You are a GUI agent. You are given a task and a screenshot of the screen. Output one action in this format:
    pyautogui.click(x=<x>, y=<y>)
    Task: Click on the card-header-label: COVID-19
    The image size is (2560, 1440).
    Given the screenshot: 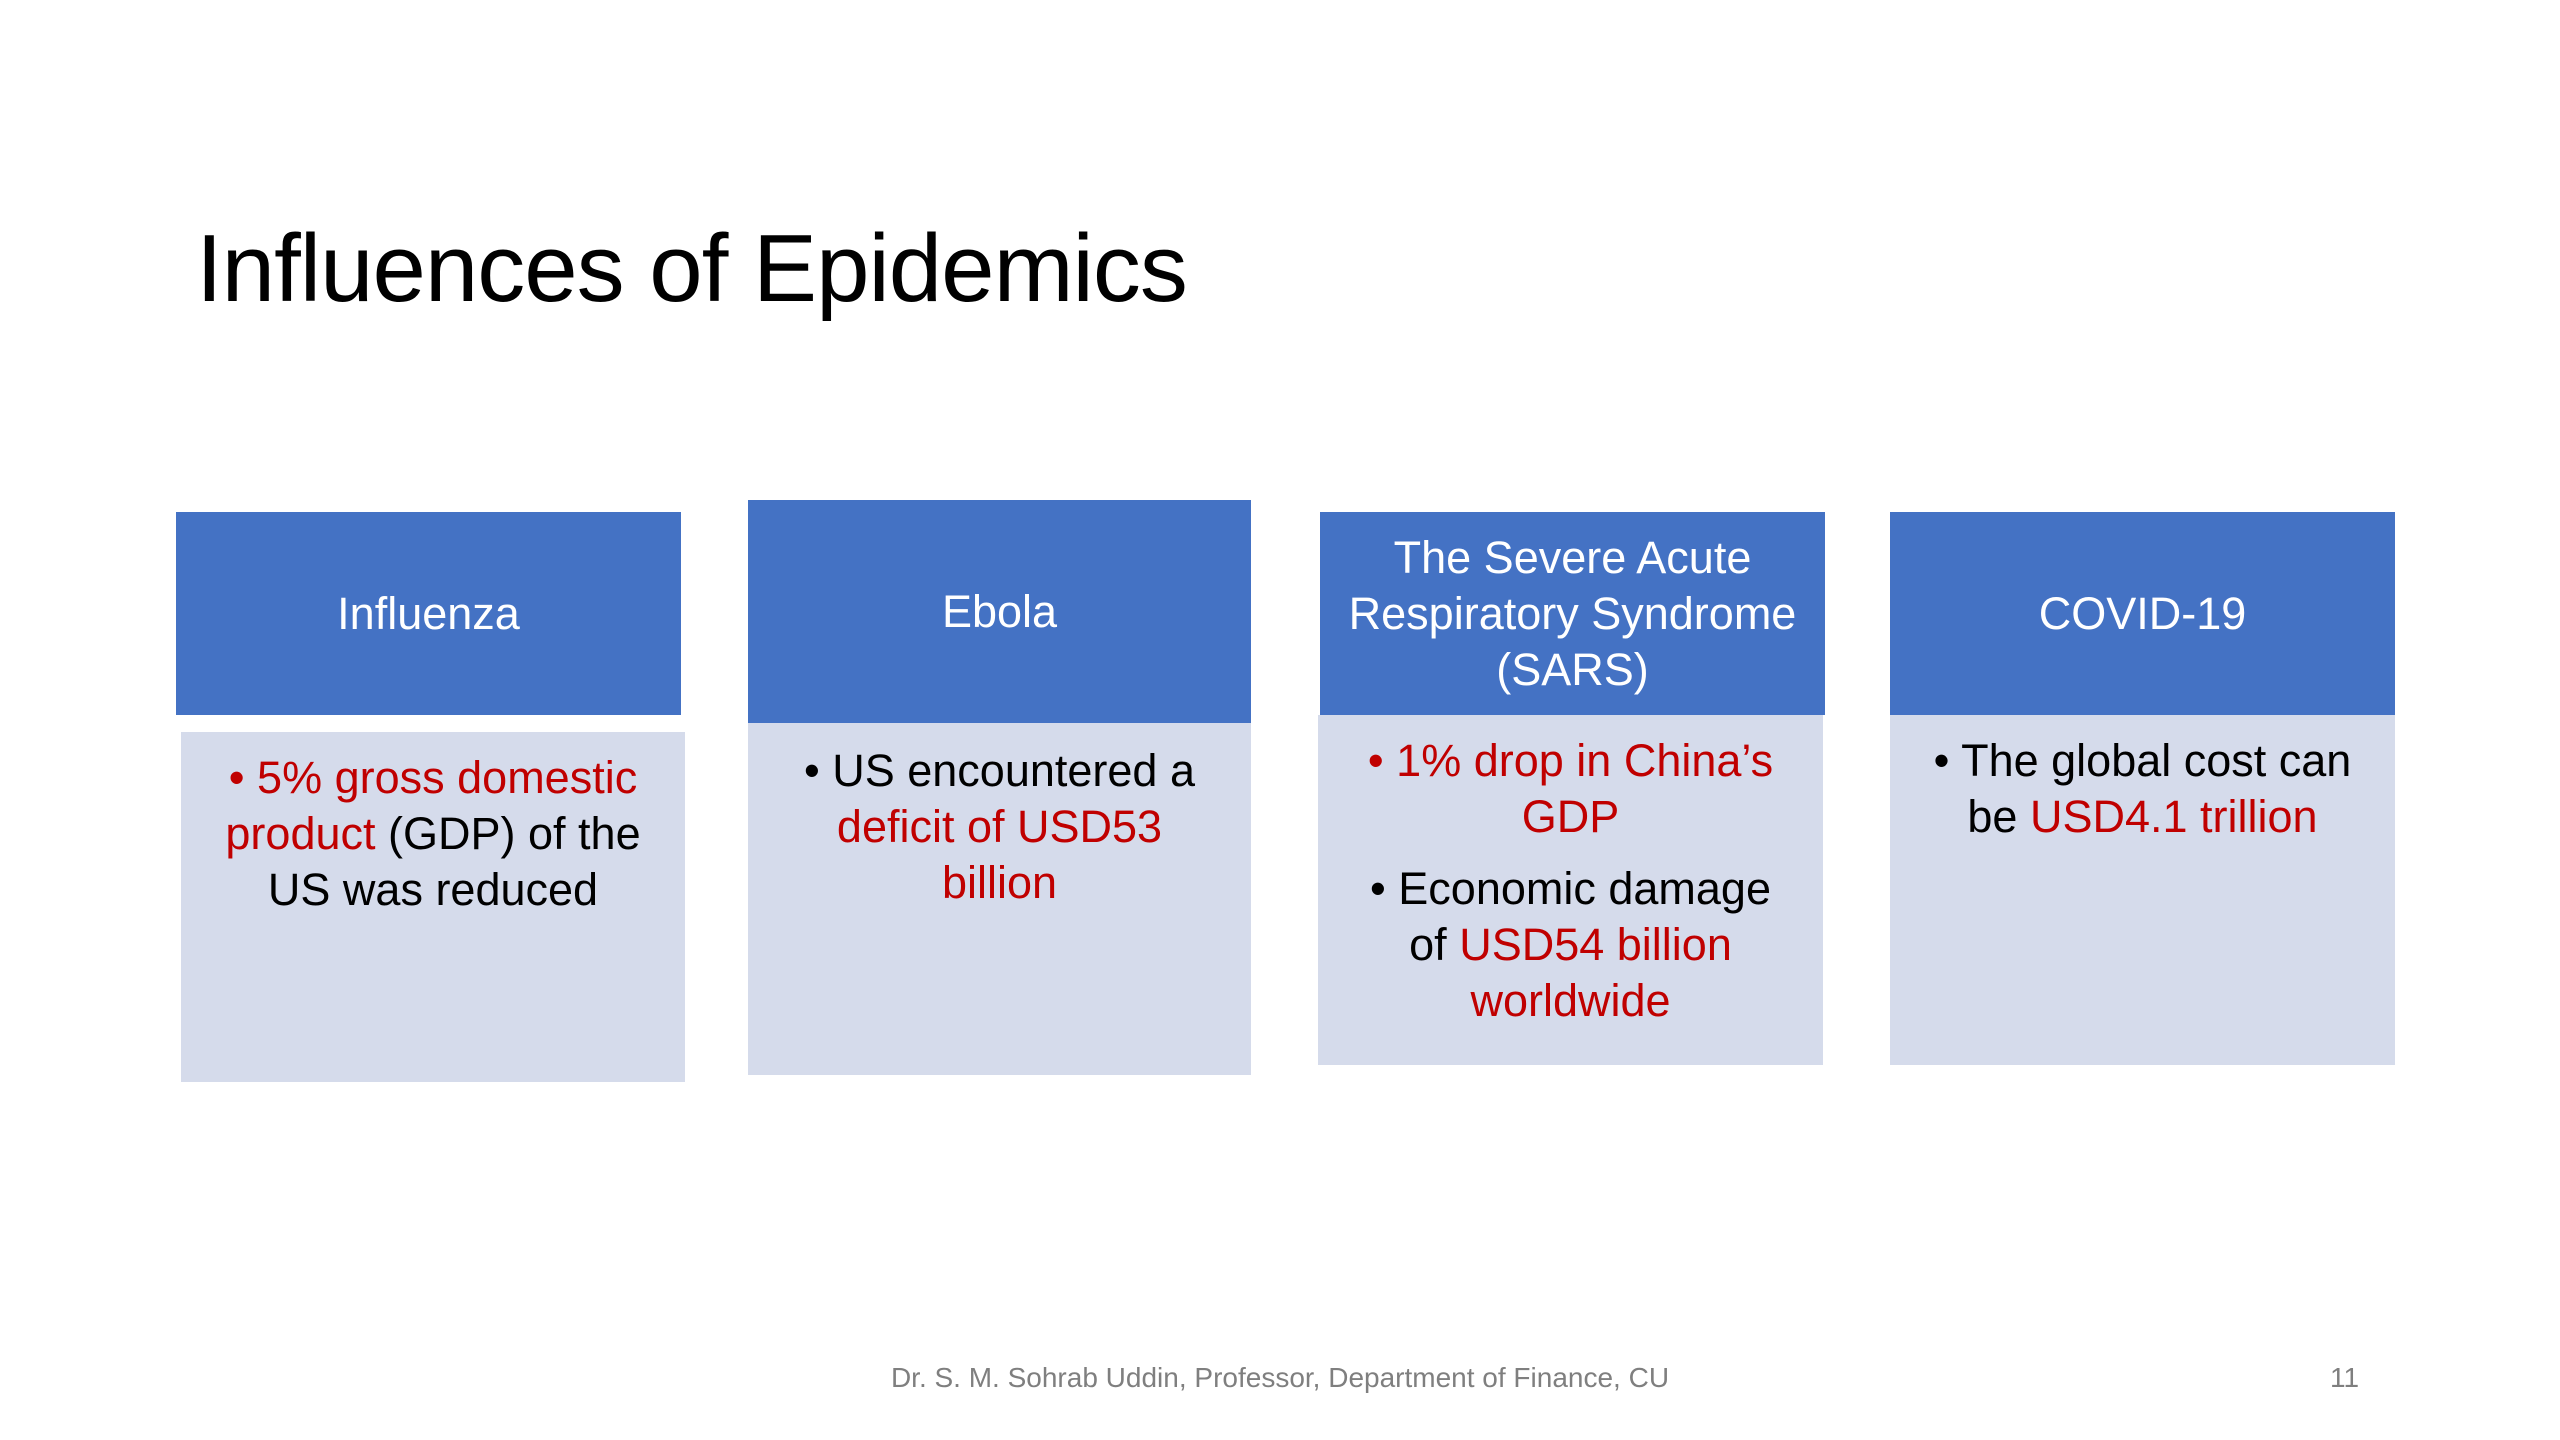 What is the action you would take?
    pyautogui.click(x=2142, y=613)
    